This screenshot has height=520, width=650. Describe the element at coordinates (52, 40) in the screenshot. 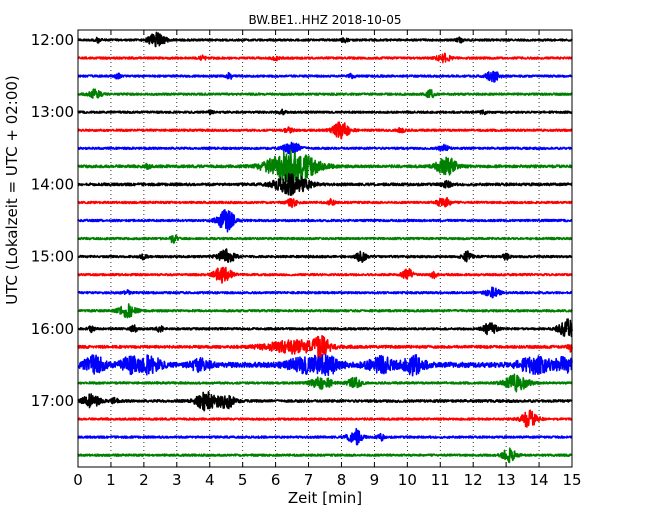

I see `y-tick-label: 12:00` at that location.